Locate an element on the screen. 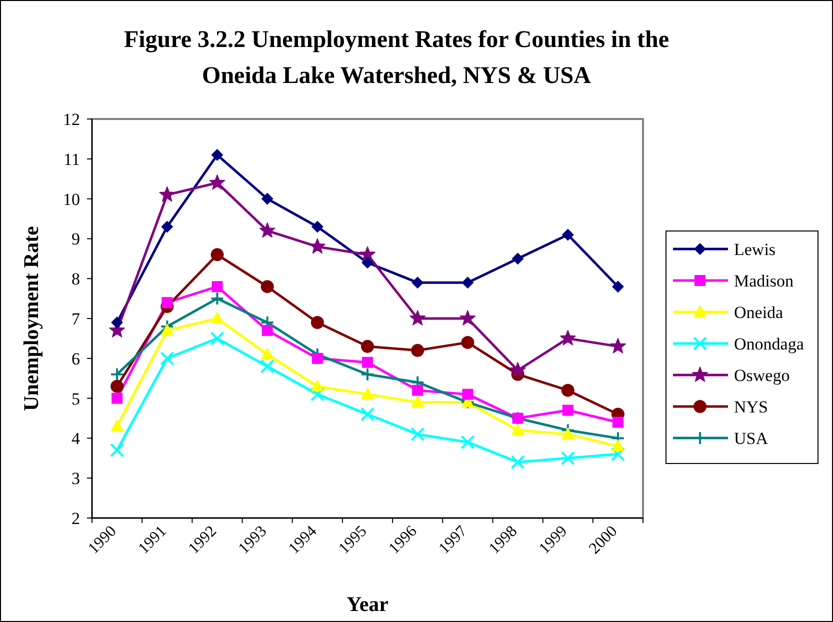 This screenshot has height=622, width=833. legend-label: Oneida is located at coordinates (759, 312).